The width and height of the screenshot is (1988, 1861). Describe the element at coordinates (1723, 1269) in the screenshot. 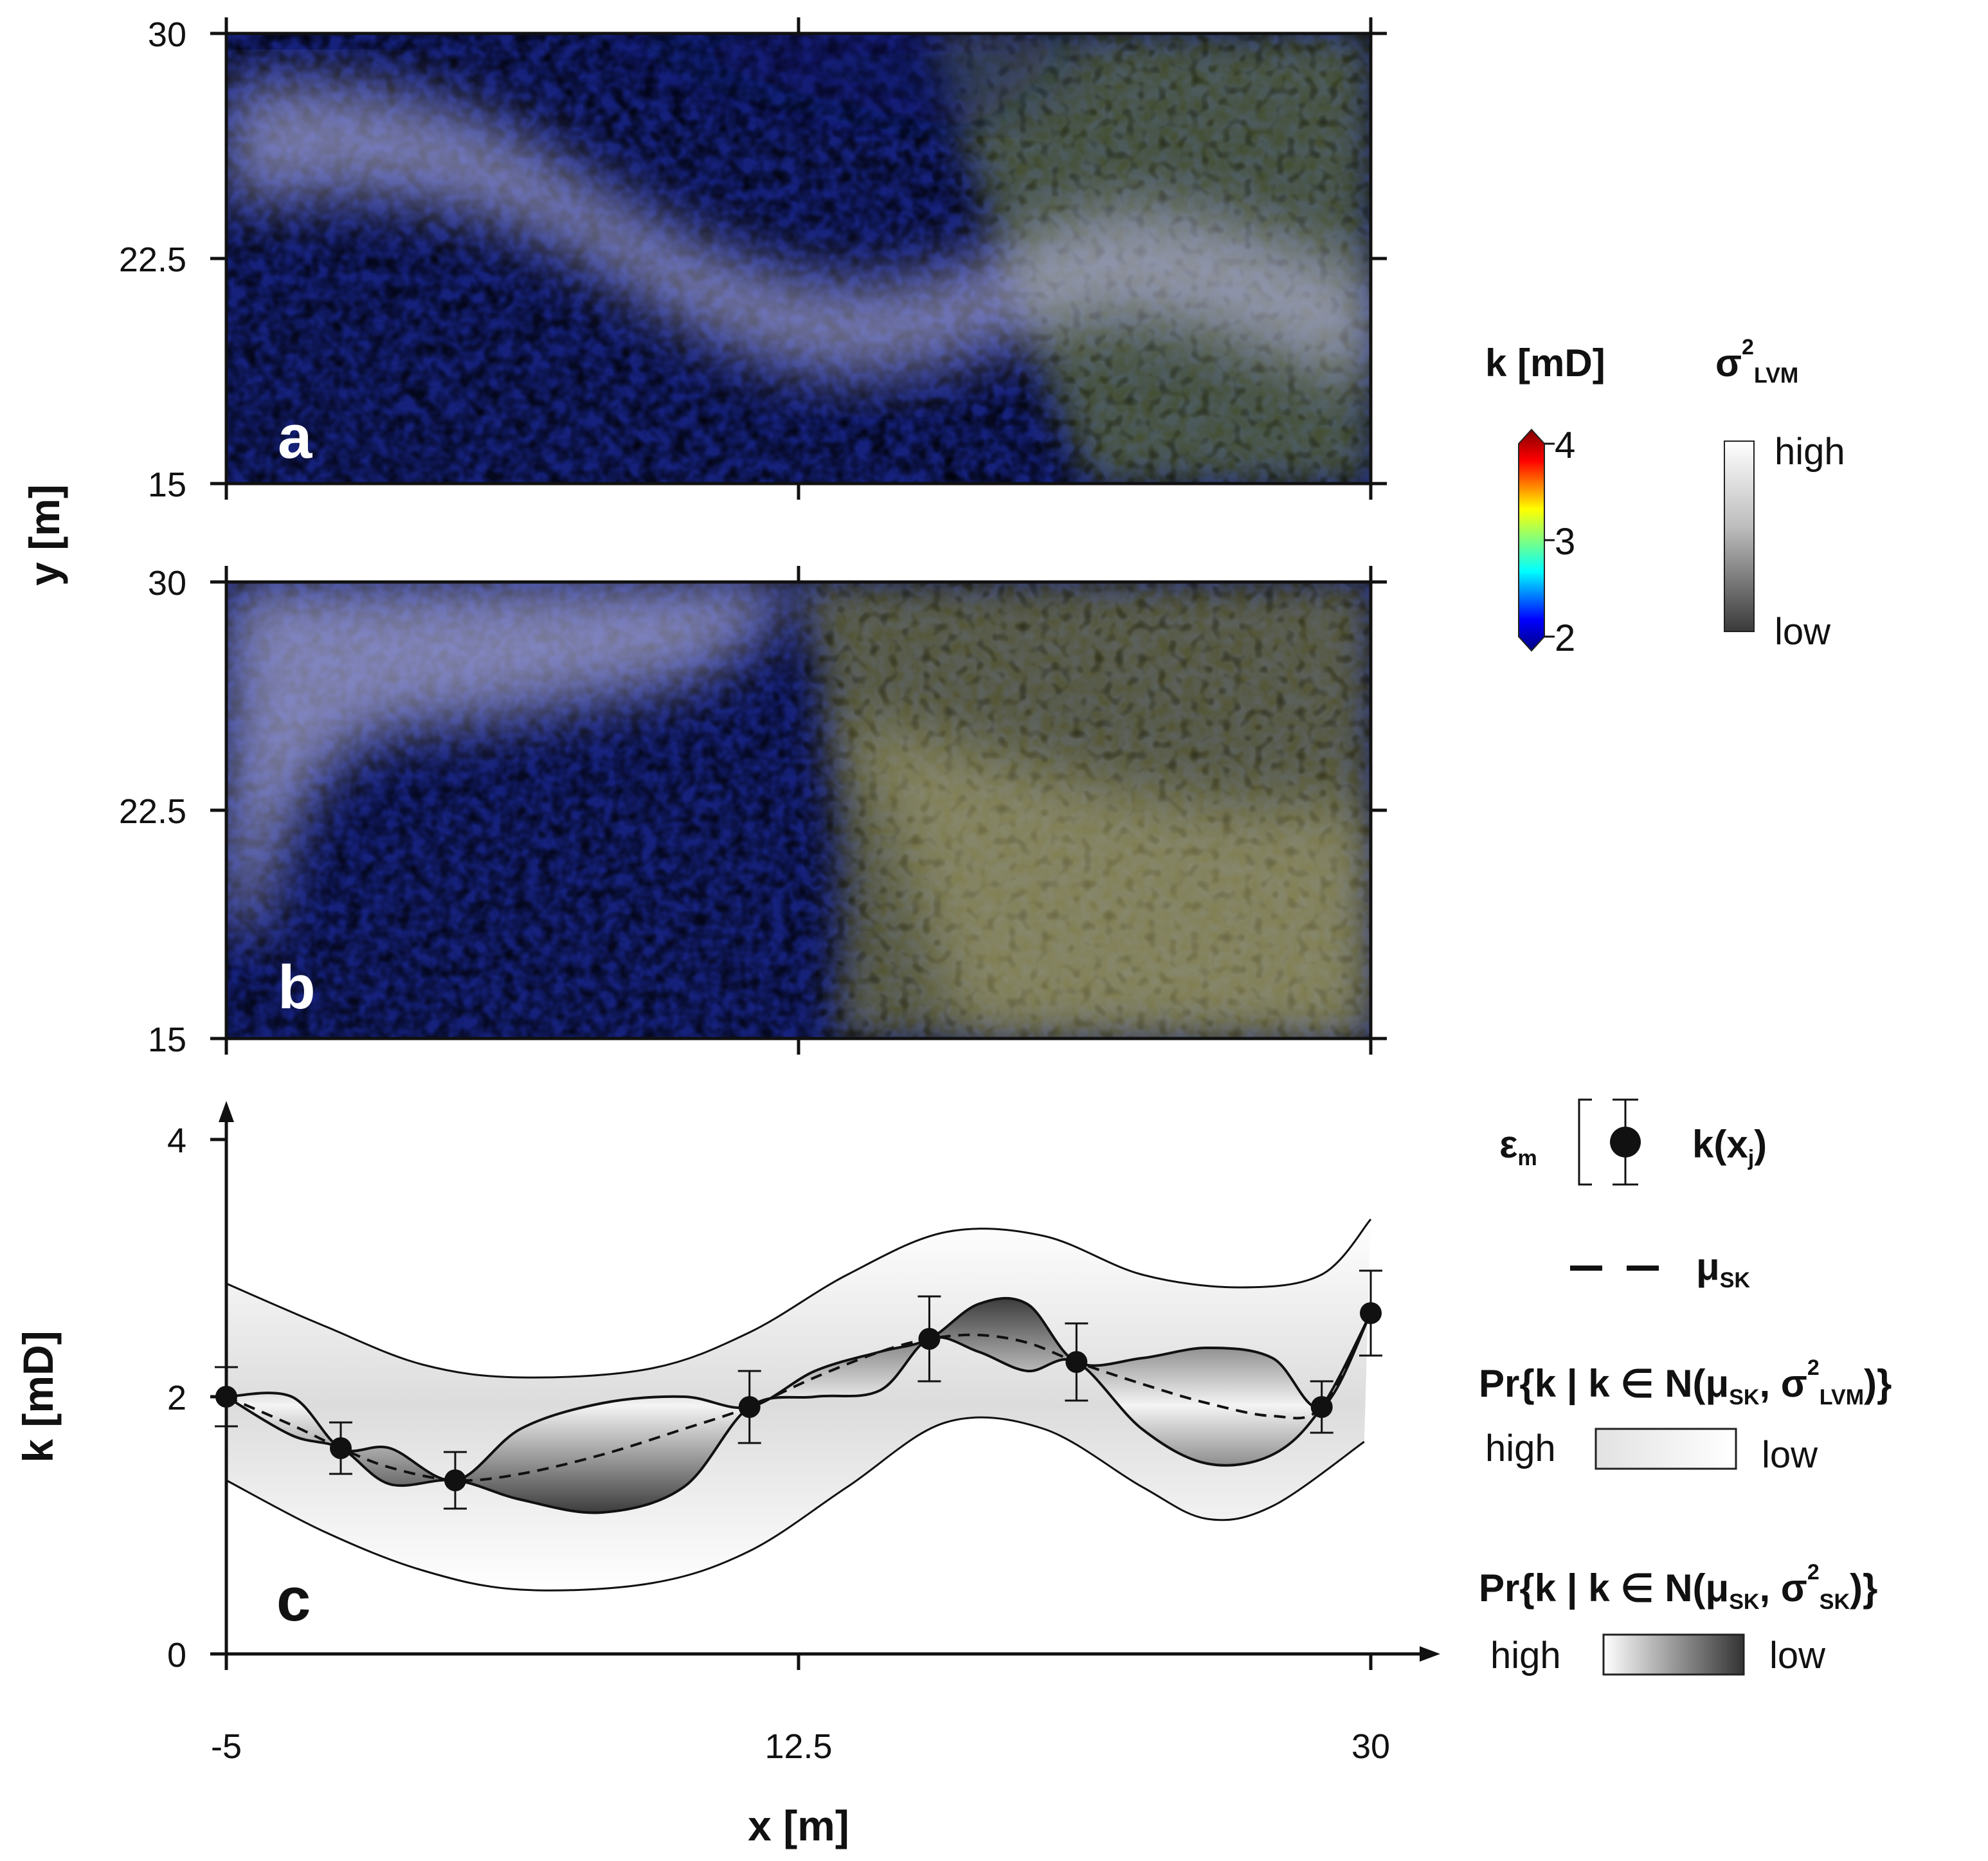

I see `legend-mu-label: μSK` at that location.